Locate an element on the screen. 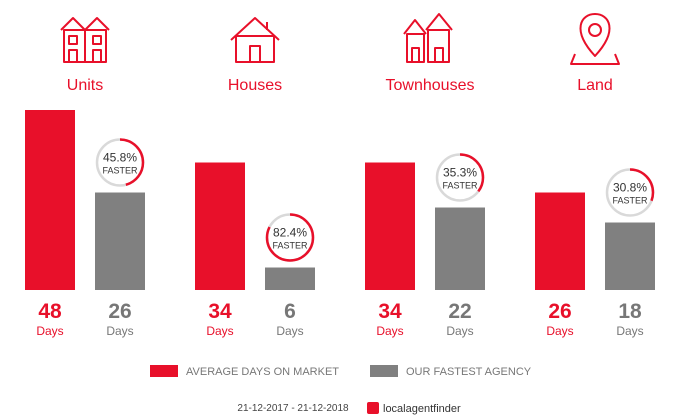  bar-value: 6 is located at coordinates (290, 311).